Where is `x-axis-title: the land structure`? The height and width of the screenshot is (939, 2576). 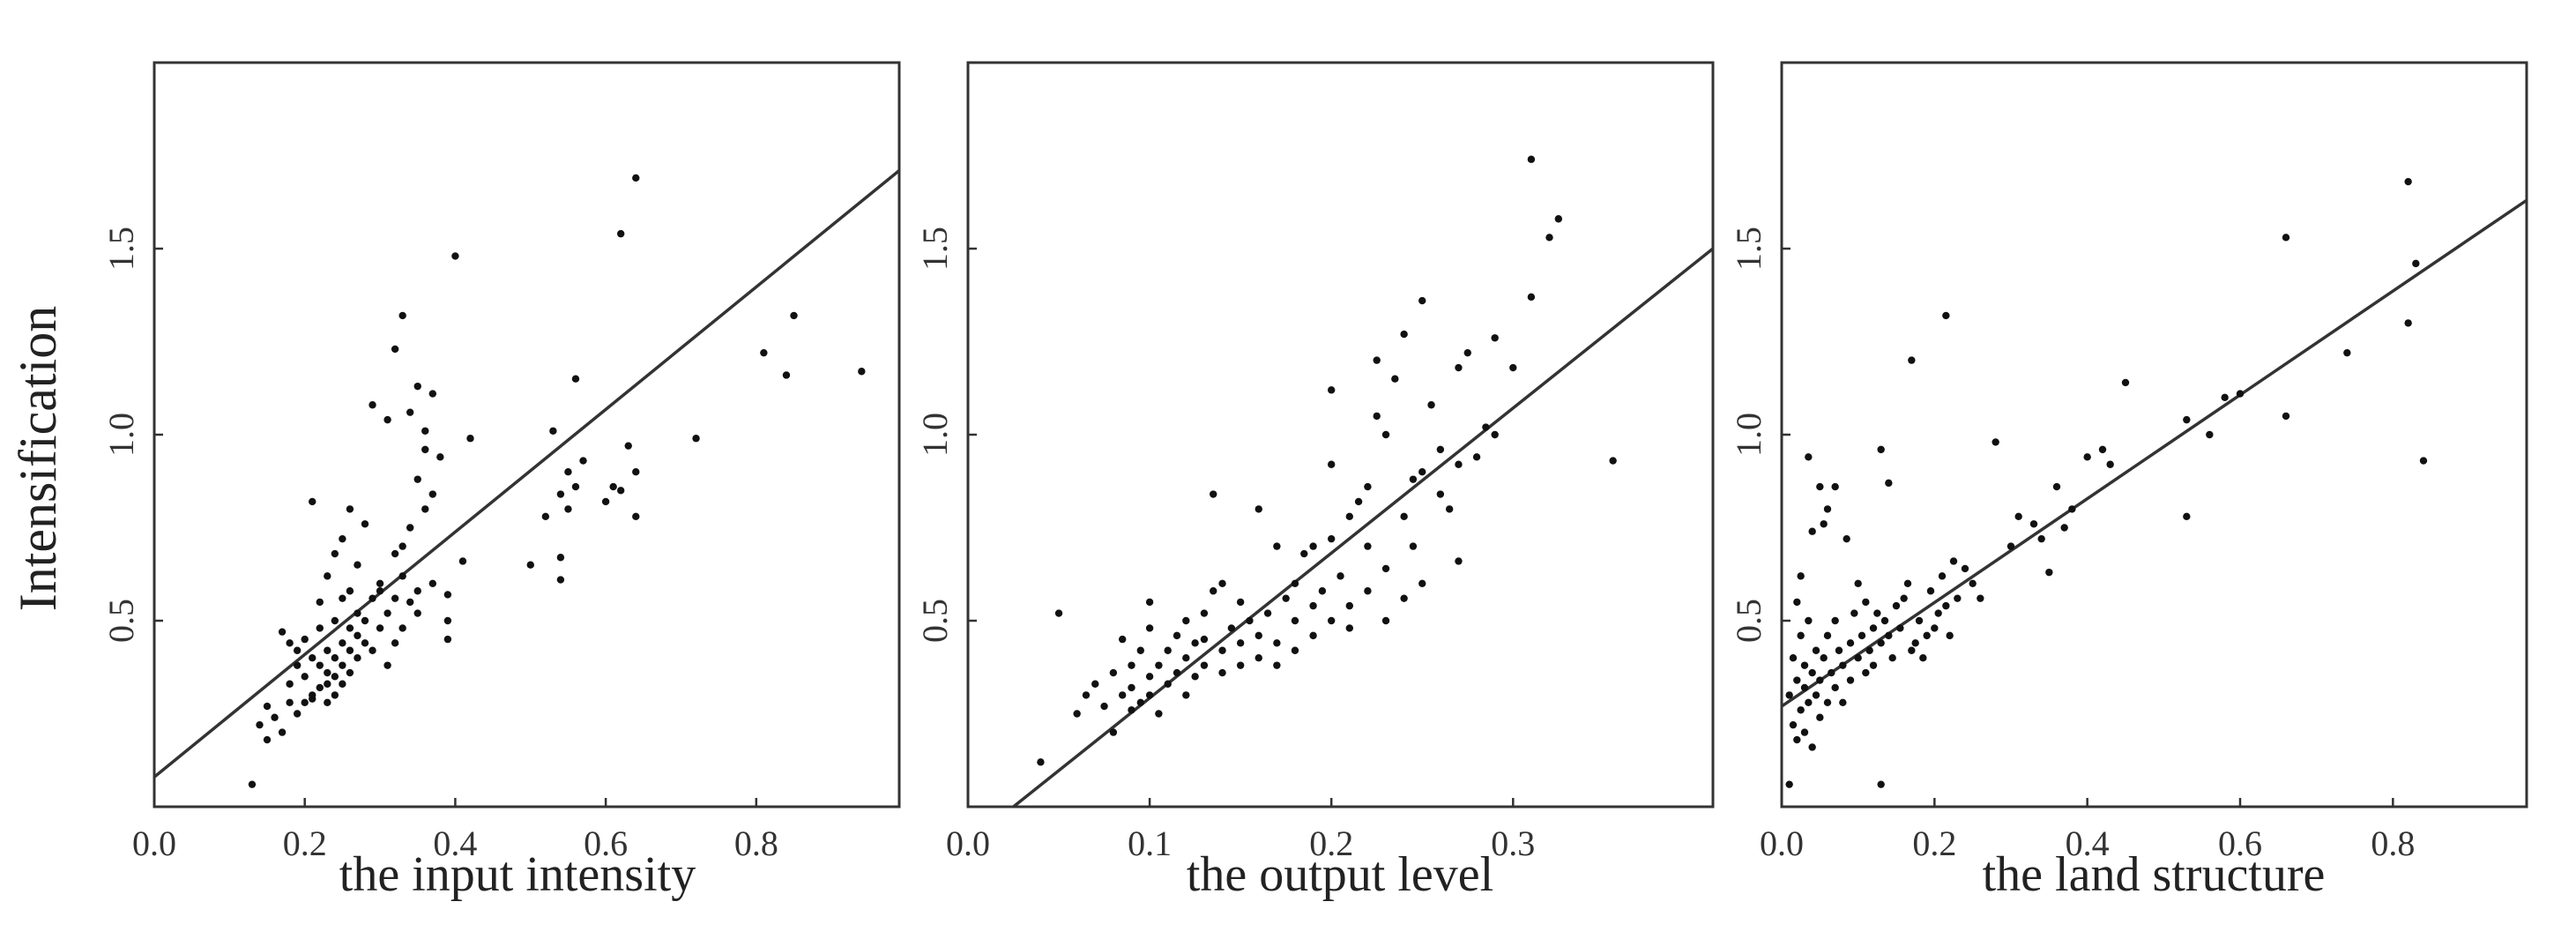
x-axis-title: the land structure is located at coordinates (2154, 874).